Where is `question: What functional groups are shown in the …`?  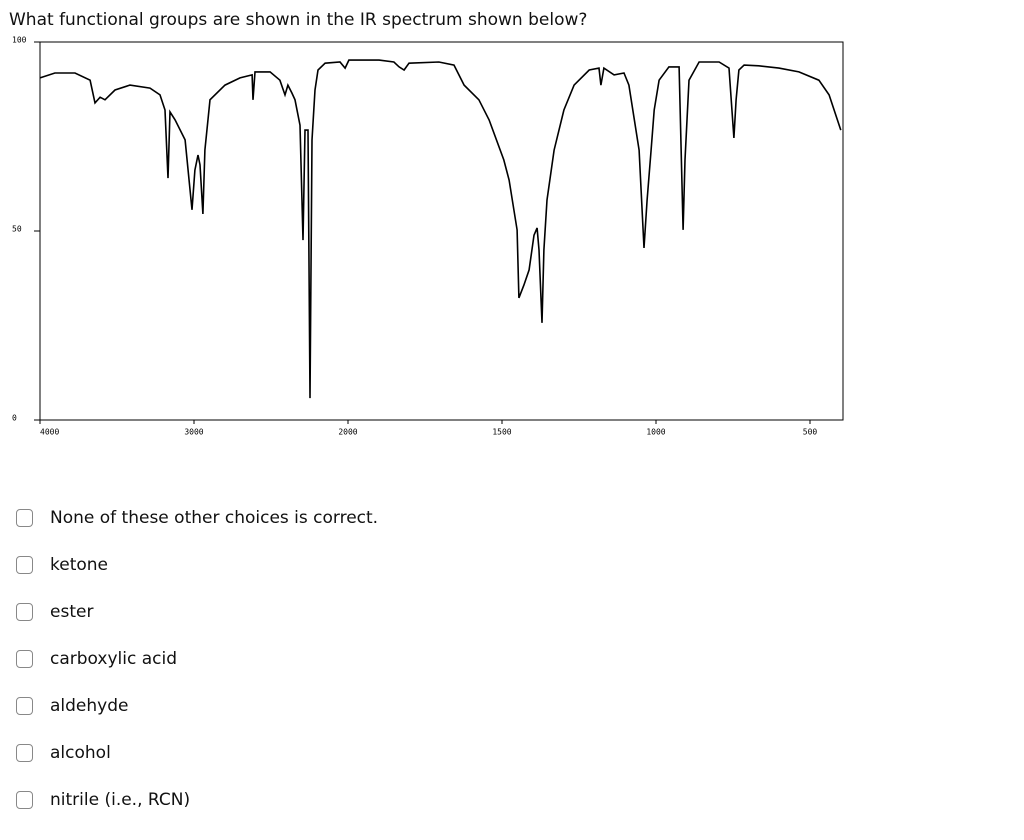
question: What functional groups are shown in the … is located at coordinates (298, 20).